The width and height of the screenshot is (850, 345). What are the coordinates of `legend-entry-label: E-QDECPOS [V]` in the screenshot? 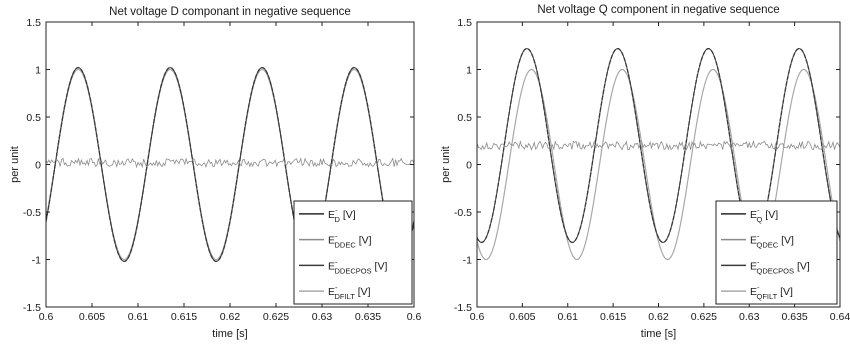 It's located at (780, 266).